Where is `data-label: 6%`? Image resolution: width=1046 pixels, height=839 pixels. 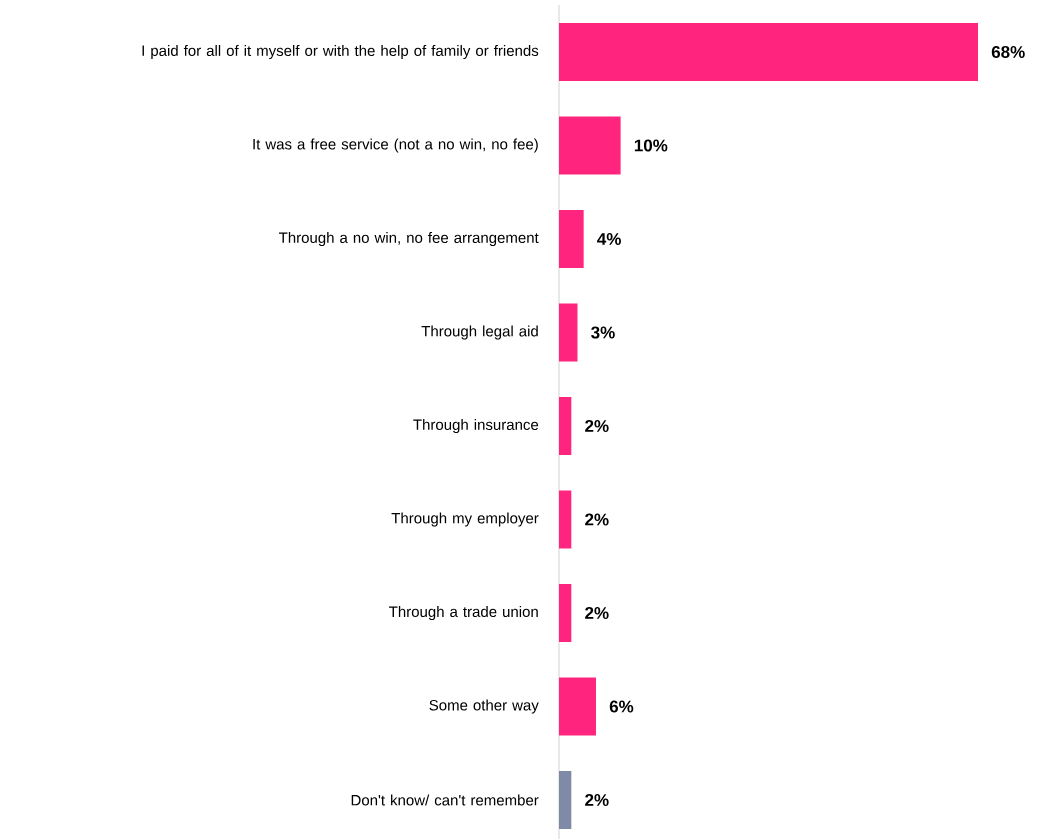
data-label: 6% is located at coordinates (621, 706).